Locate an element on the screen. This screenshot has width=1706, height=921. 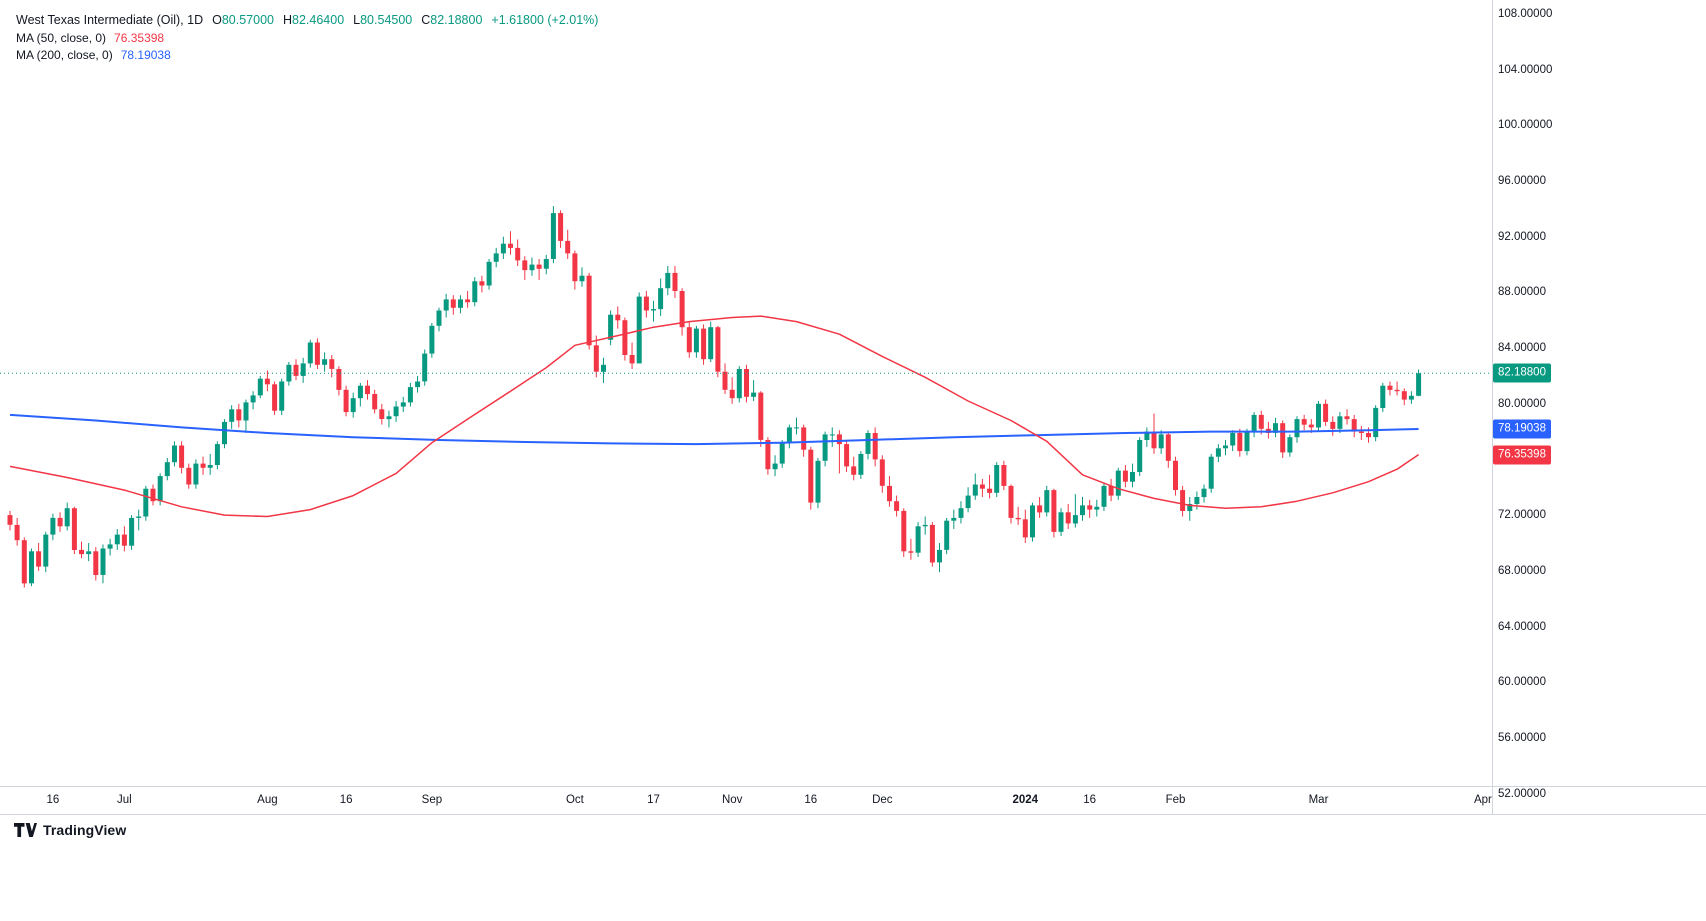
time-axis-border is located at coordinates (853, 786).